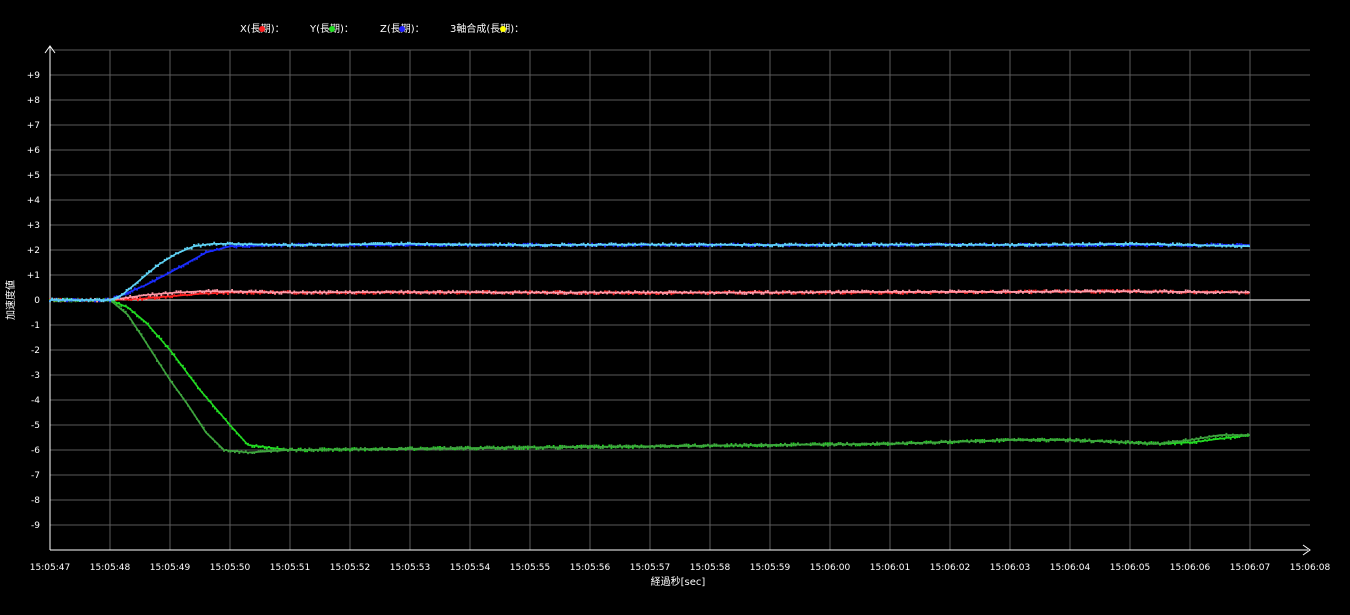 The image size is (1350, 615). I want to click on x-axis-arrow, so click(1306, 550).